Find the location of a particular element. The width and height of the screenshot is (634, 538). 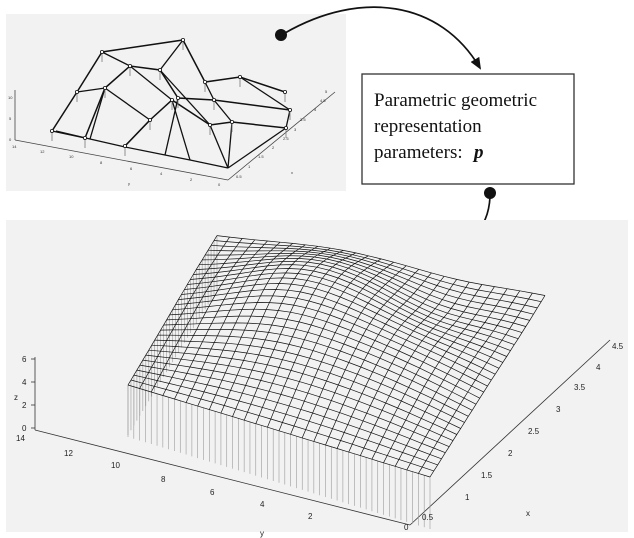

surface-ztick-2: 2 is located at coordinates (24, 405).